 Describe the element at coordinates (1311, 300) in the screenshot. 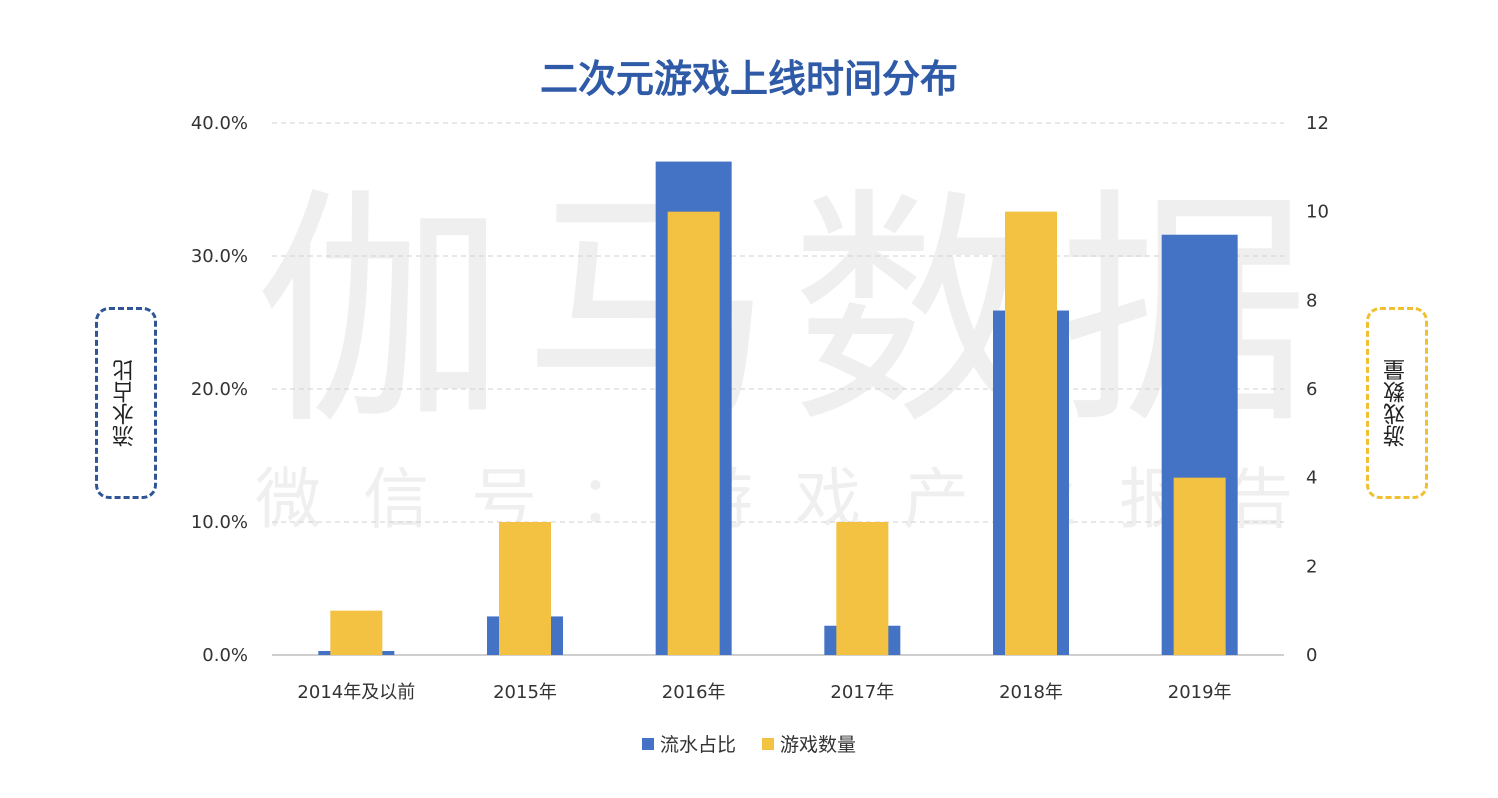

I see `y2-tick-label: 8` at that location.